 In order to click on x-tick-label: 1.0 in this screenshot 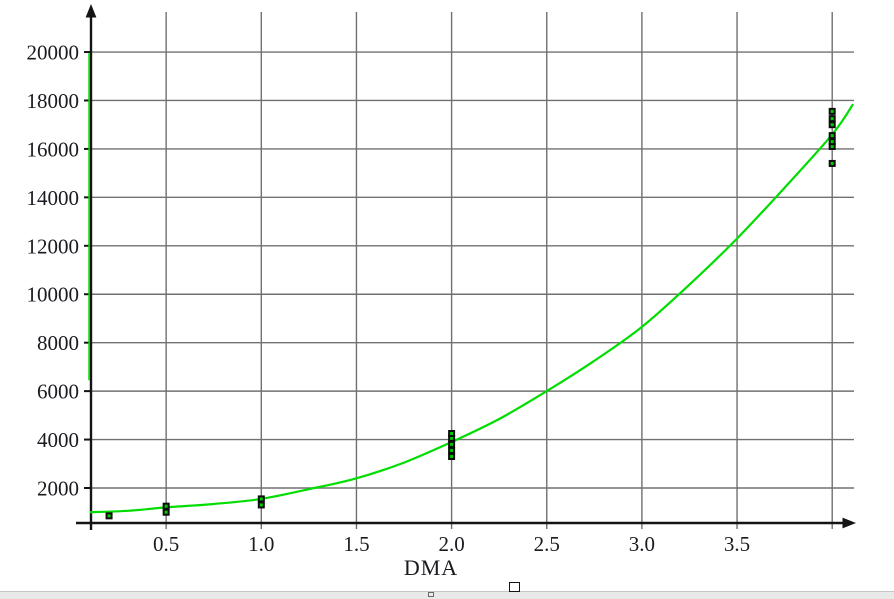, I will do `click(261, 544)`.